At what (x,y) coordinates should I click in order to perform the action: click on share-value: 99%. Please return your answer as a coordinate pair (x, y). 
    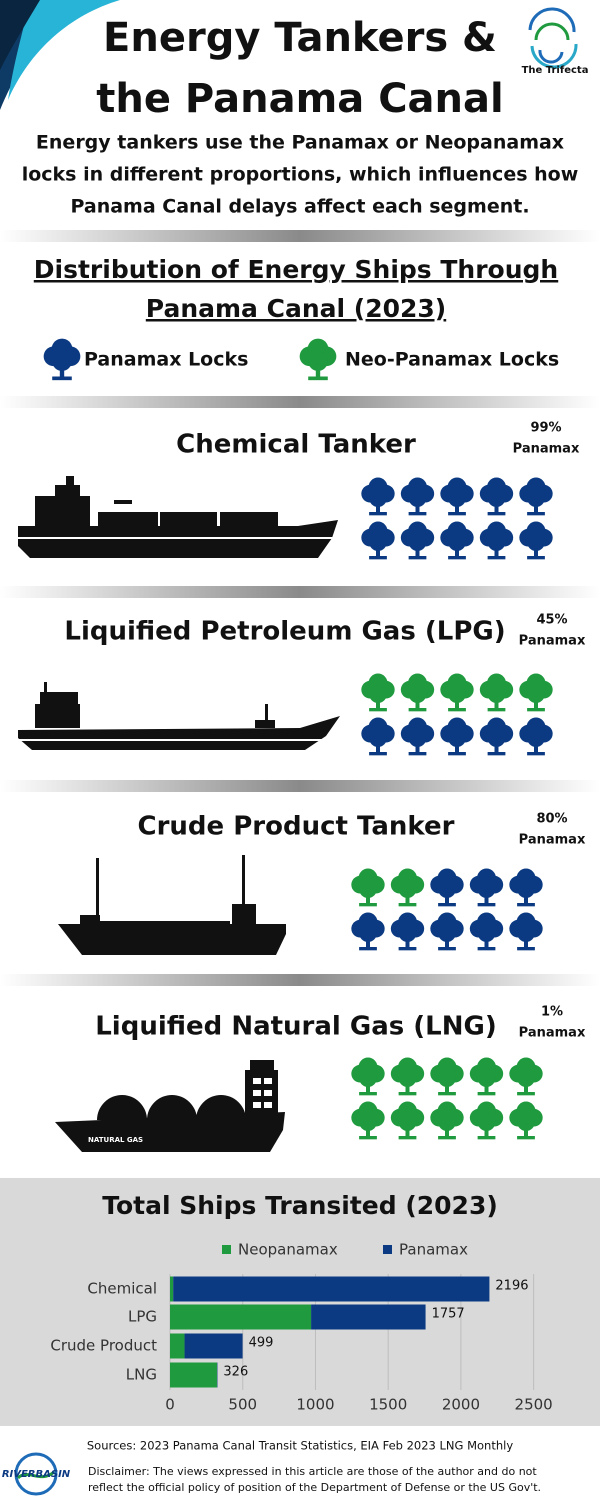
    Looking at the image, I should click on (545, 428).